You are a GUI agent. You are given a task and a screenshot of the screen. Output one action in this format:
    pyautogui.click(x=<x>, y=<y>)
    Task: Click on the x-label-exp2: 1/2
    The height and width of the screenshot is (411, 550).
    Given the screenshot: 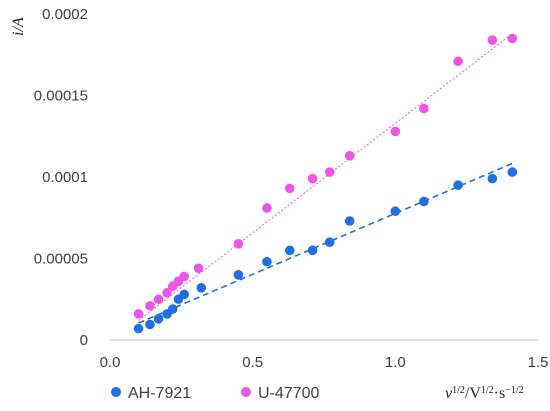 What is the action you would take?
    pyautogui.click(x=487, y=390)
    